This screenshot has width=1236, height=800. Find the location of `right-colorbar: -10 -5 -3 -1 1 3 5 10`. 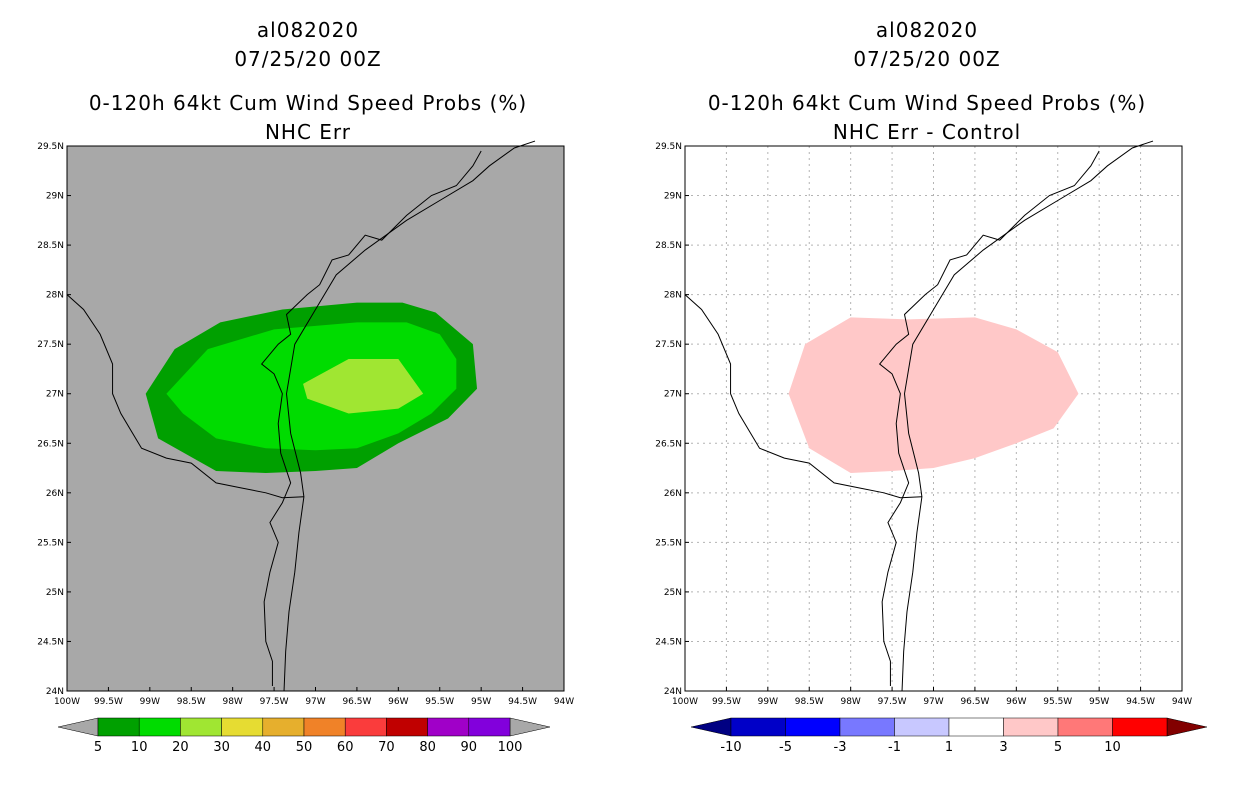

right-colorbar: -10 -5 -3 -1 1 3 5 10 is located at coordinates (949, 736).